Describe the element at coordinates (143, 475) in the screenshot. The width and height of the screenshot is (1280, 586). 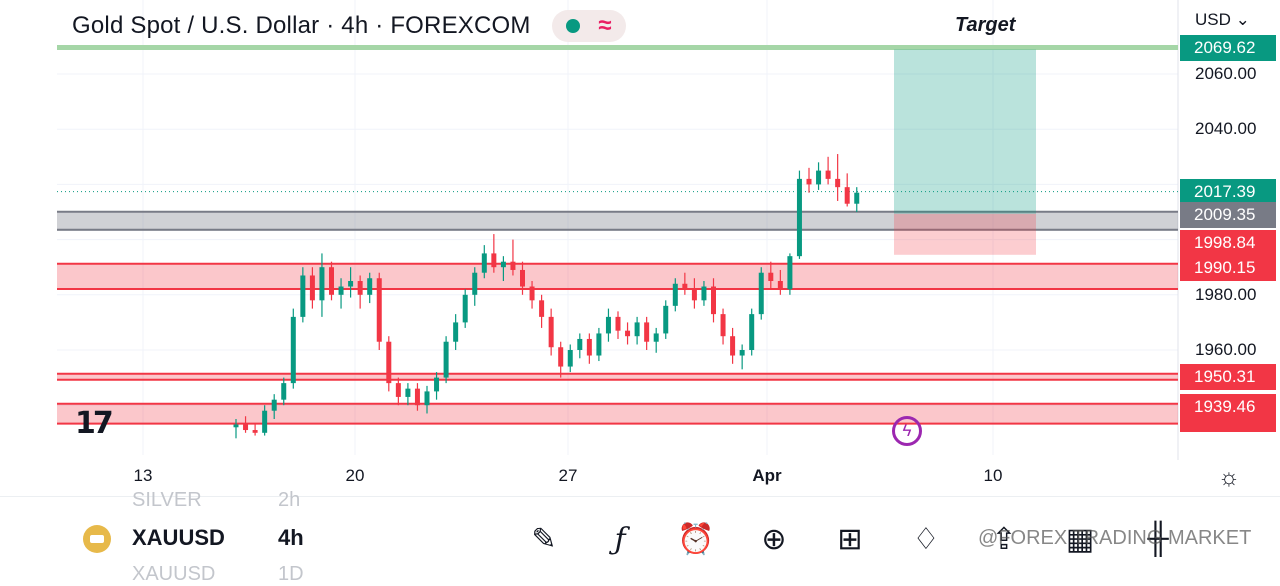
I see `time-tick: 13` at that location.